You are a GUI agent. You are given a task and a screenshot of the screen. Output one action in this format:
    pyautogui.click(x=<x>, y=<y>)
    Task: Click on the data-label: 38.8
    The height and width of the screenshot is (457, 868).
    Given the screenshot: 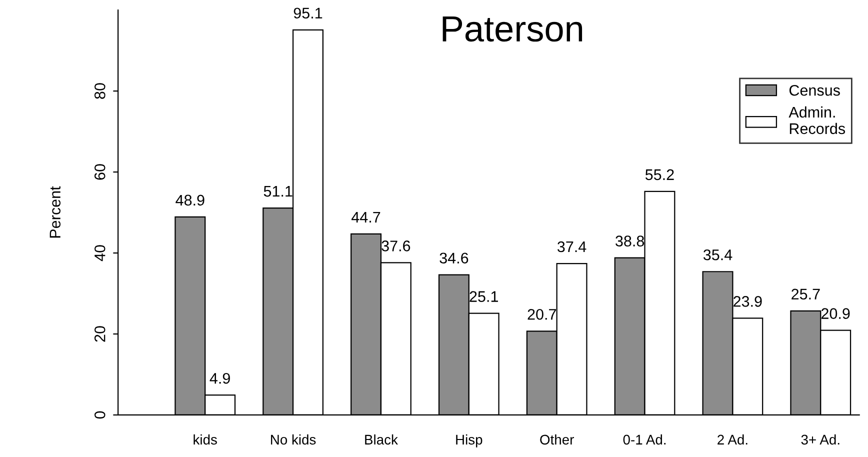 What is the action you would take?
    pyautogui.click(x=630, y=241)
    